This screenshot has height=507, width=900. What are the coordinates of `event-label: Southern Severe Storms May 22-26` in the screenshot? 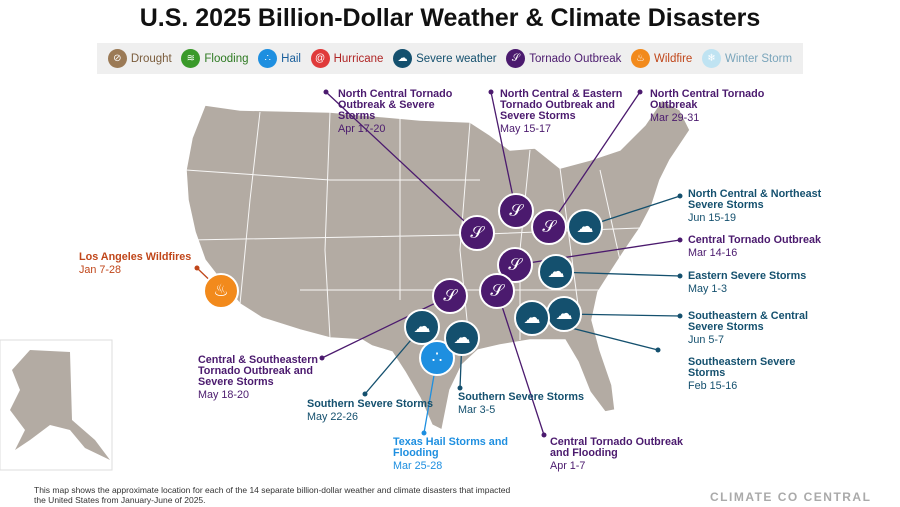 It's located at (370, 411).